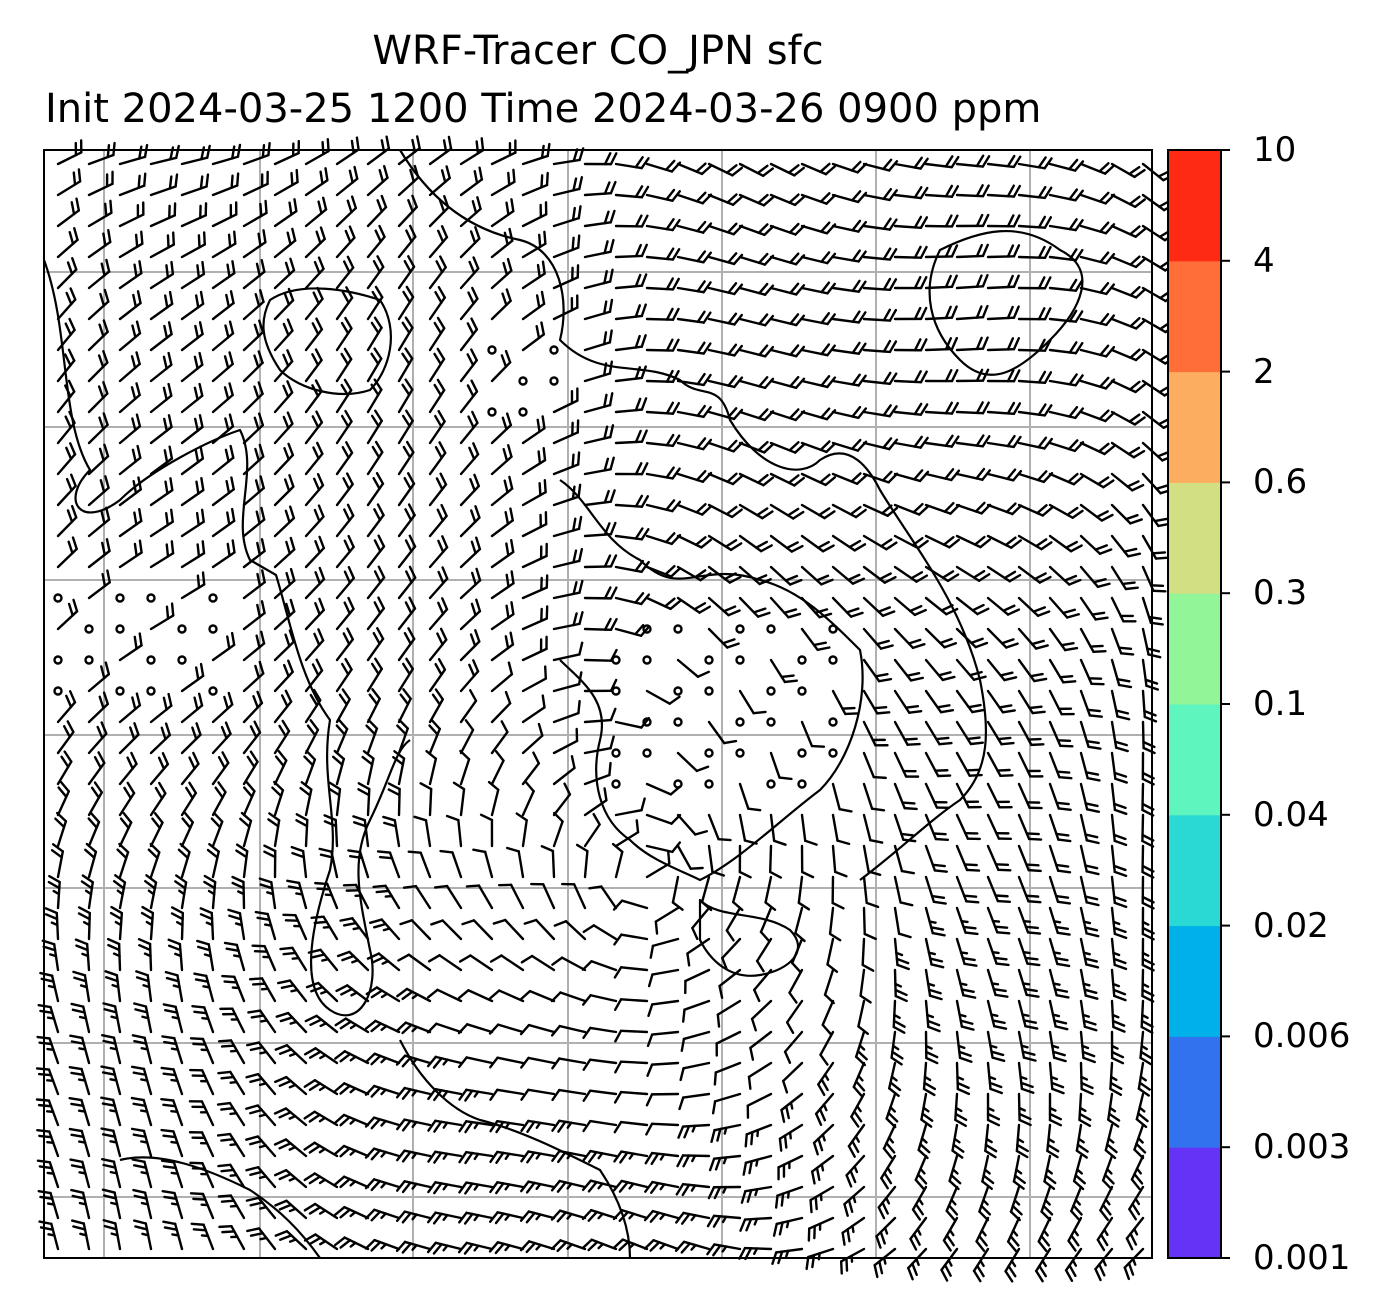  Describe the element at coordinates (1194, 870) in the screenshot. I see `colorbar-segment` at that location.